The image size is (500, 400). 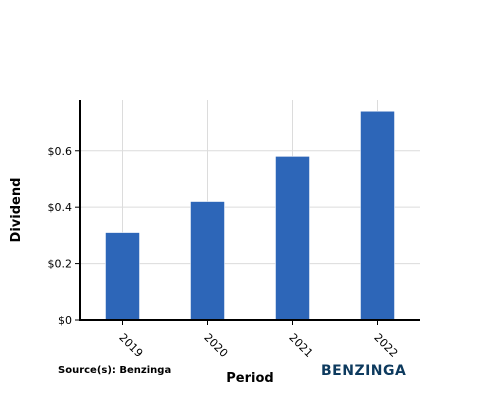 I want to click on bar-2022, so click(x=377, y=216).